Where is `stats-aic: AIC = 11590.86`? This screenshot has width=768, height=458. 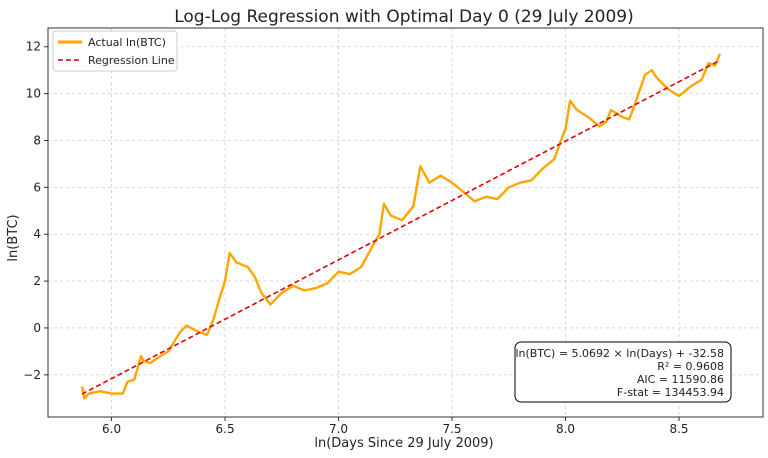
stats-aic: AIC = 11590.86 is located at coordinates (680, 379).